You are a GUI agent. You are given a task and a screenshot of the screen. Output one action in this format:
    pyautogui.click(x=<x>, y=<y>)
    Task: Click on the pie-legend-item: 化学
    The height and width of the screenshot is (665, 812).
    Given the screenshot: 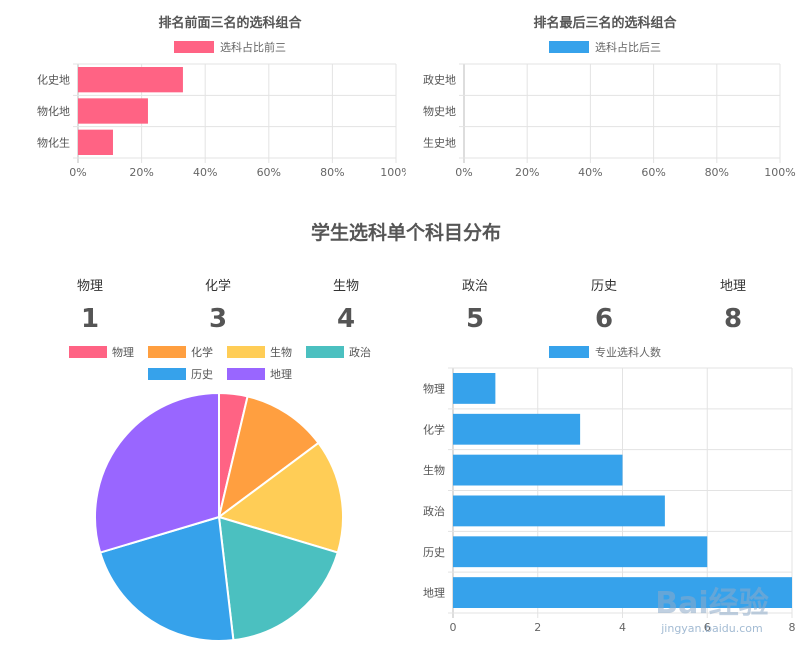 What is the action you would take?
    pyautogui.click(x=180, y=352)
    